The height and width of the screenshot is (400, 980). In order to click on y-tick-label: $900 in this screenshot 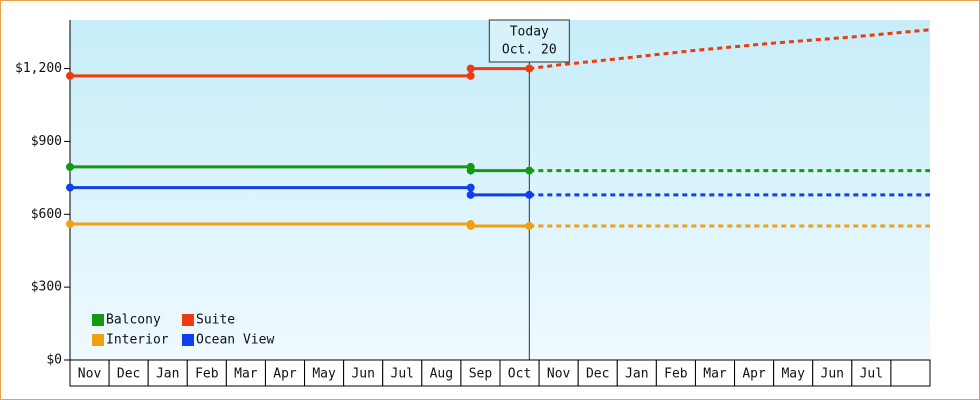, I will do `click(46, 141)`.